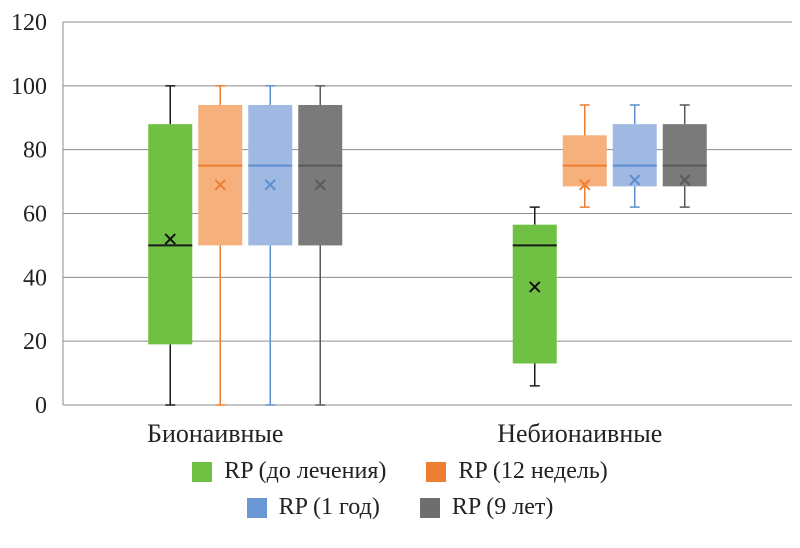 This screenshot has height=548, width=800. I want to click on legend-label: RP (9 лет), so click(502, 507).